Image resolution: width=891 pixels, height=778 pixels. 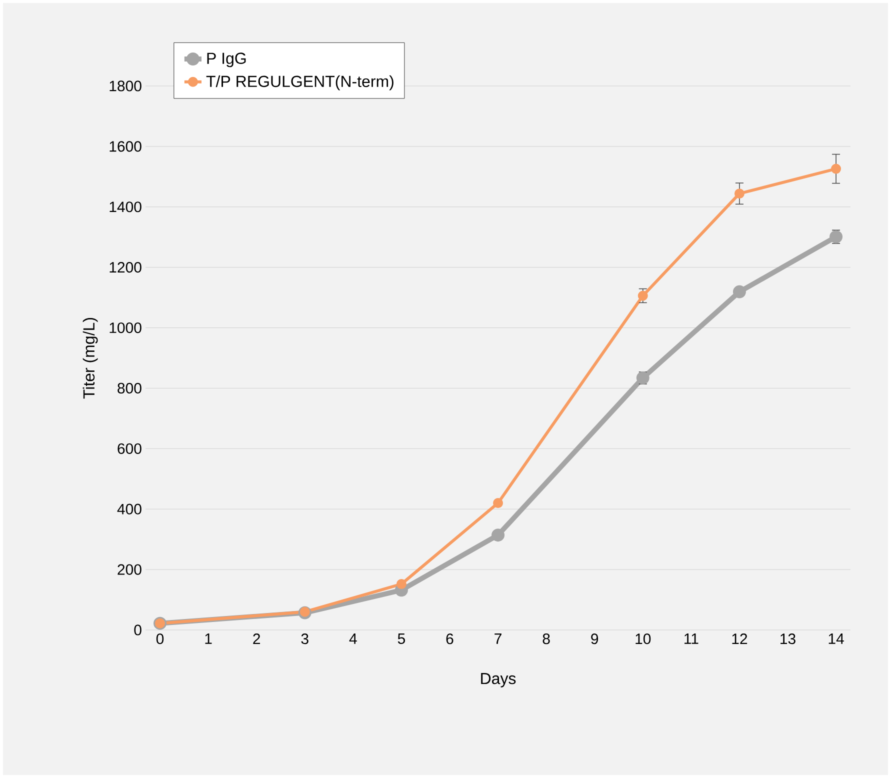 What do you see at coordinates (160, 639) in the screenshot?
I see `x-tick-label: 0` at bounding box center [160, 639].